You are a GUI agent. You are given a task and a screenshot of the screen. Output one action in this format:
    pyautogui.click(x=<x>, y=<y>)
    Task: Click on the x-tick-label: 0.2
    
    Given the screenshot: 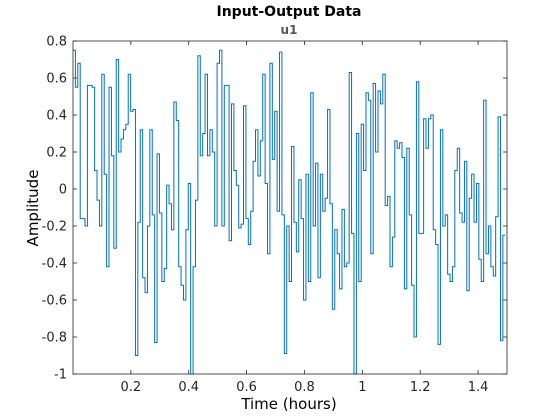 What is the action you would take?
    pyautogui.click(x=131, y=387)
    